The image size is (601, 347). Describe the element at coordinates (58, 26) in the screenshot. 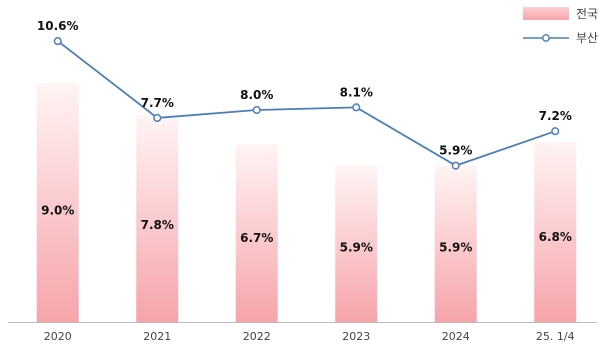

I see `line-value-label: 10.6%` at that location.